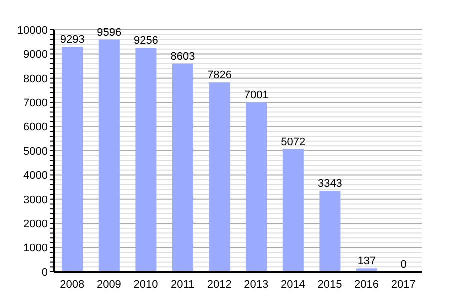  I want to click on data-label: 7826, so click(220, 76).